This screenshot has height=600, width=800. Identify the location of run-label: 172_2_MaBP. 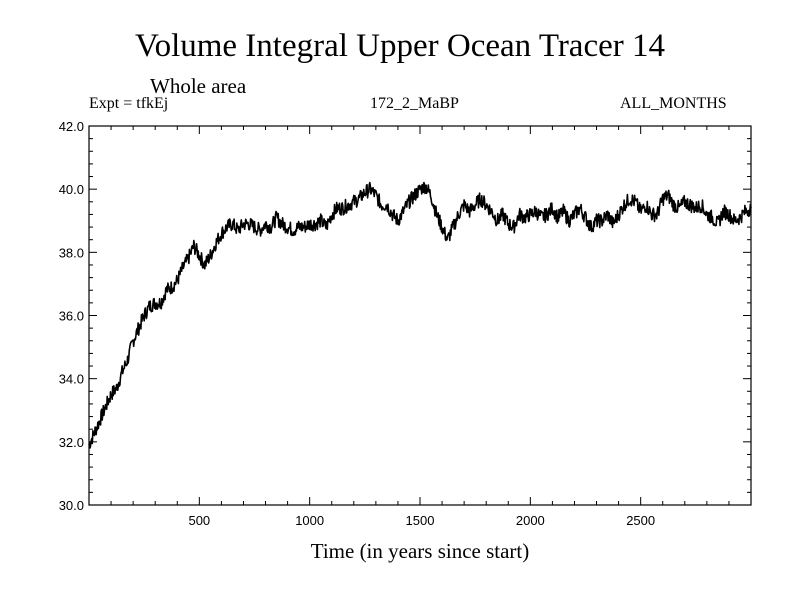
(414, 103).